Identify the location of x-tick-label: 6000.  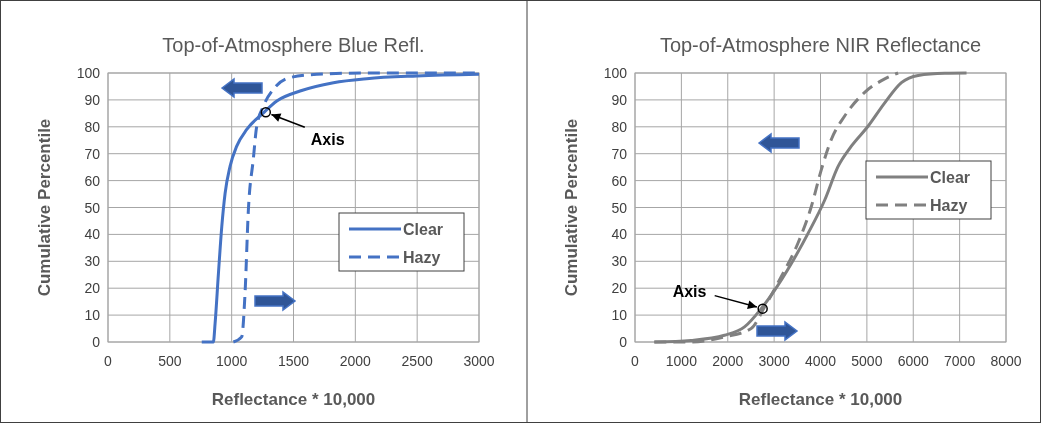
(913, 361).